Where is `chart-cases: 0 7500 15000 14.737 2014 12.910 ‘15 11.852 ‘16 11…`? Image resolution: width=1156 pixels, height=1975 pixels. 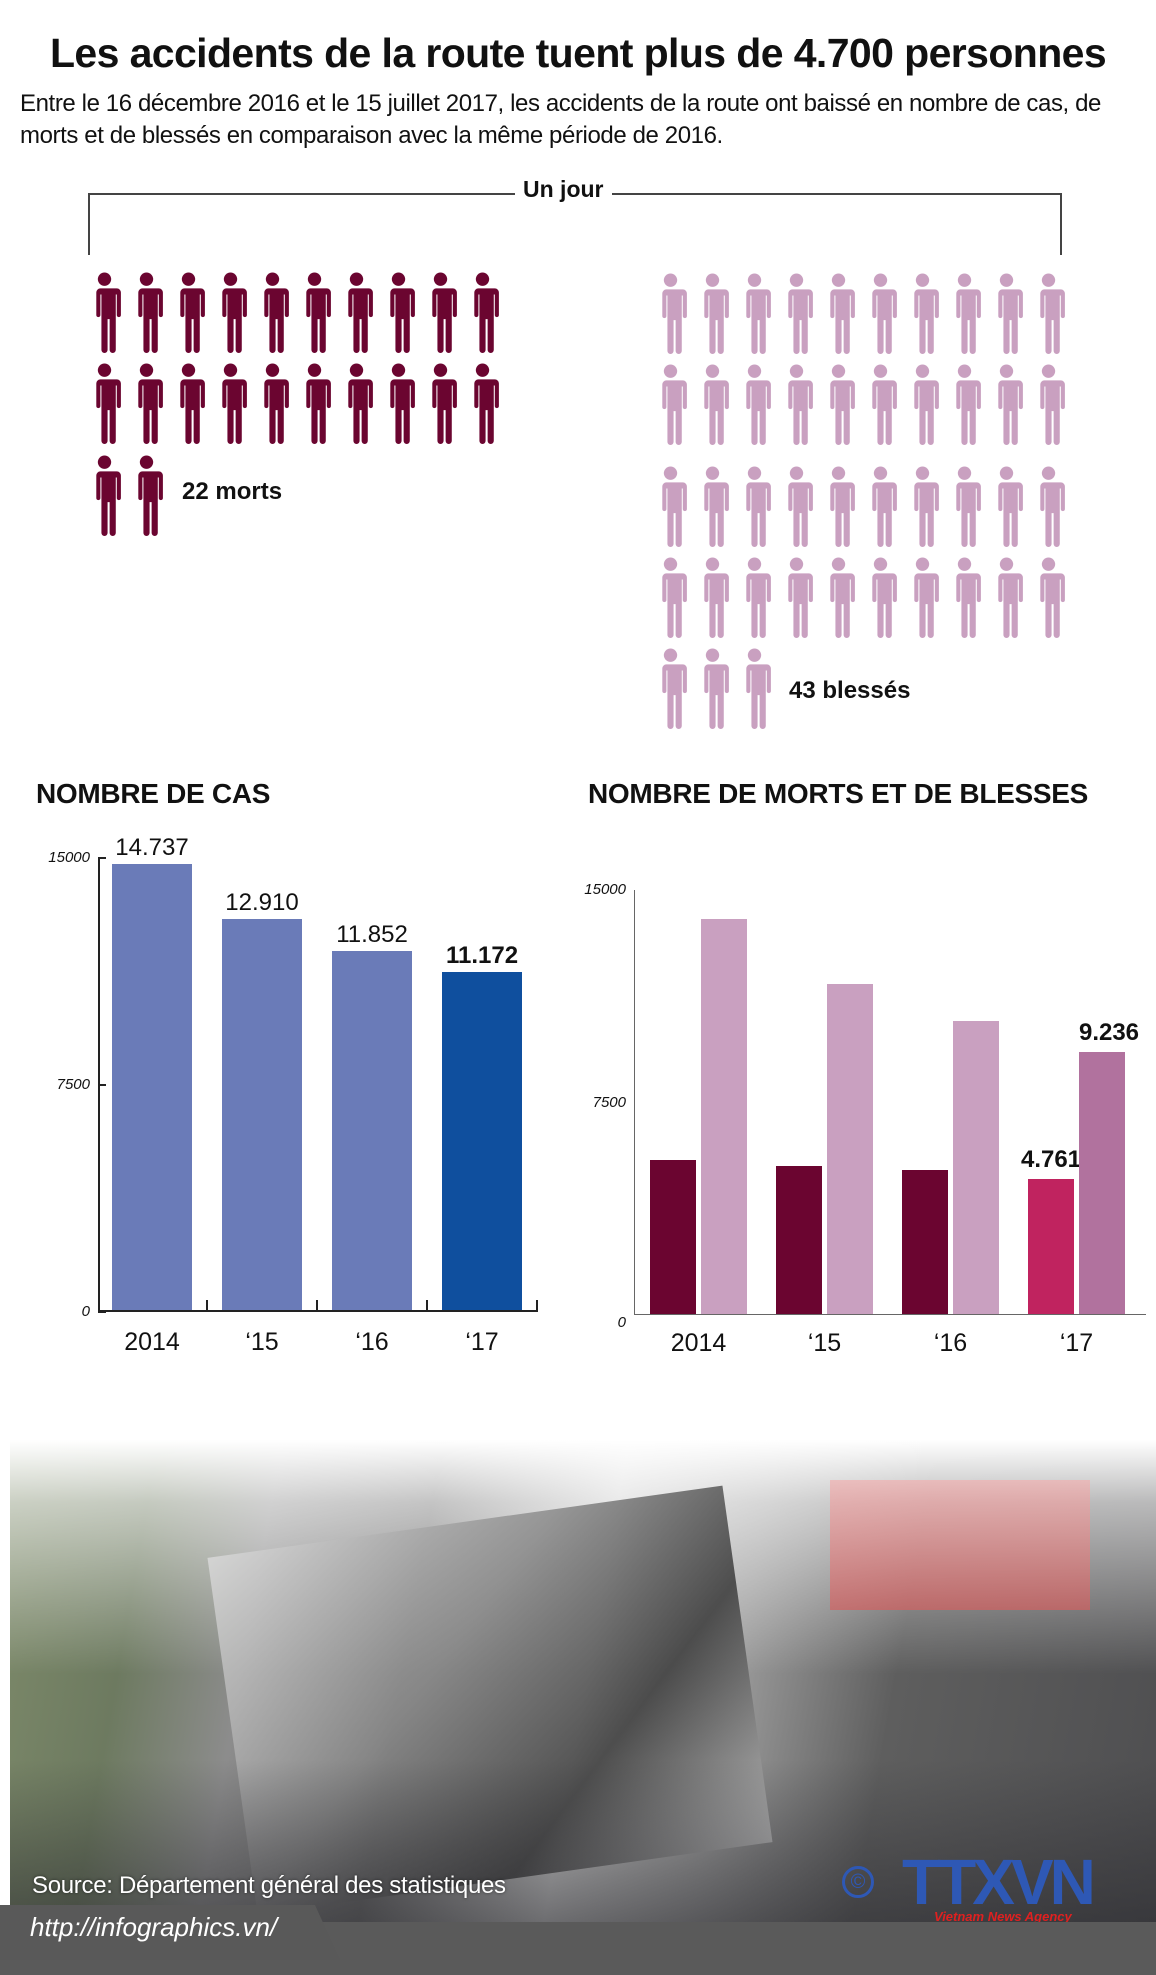 chart-cases: 0 7500 15000 14.737 2014 12.910 ‘15 11.852 ‘16 11… is located at coordinates (293, 1095).